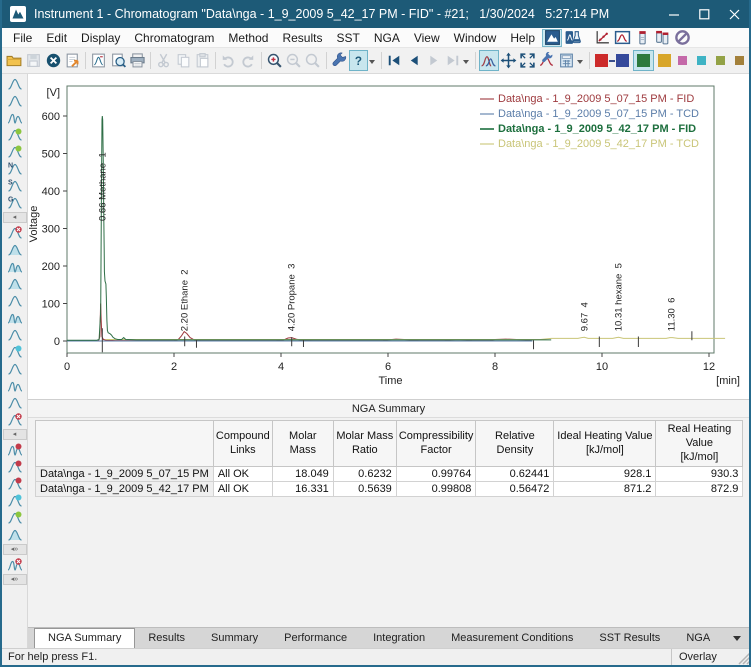 This screenshot has width=751, height=667. Describe the element at coordinates (98, 60) in the screenshot. I see `chromatogram-file-button` at that location.